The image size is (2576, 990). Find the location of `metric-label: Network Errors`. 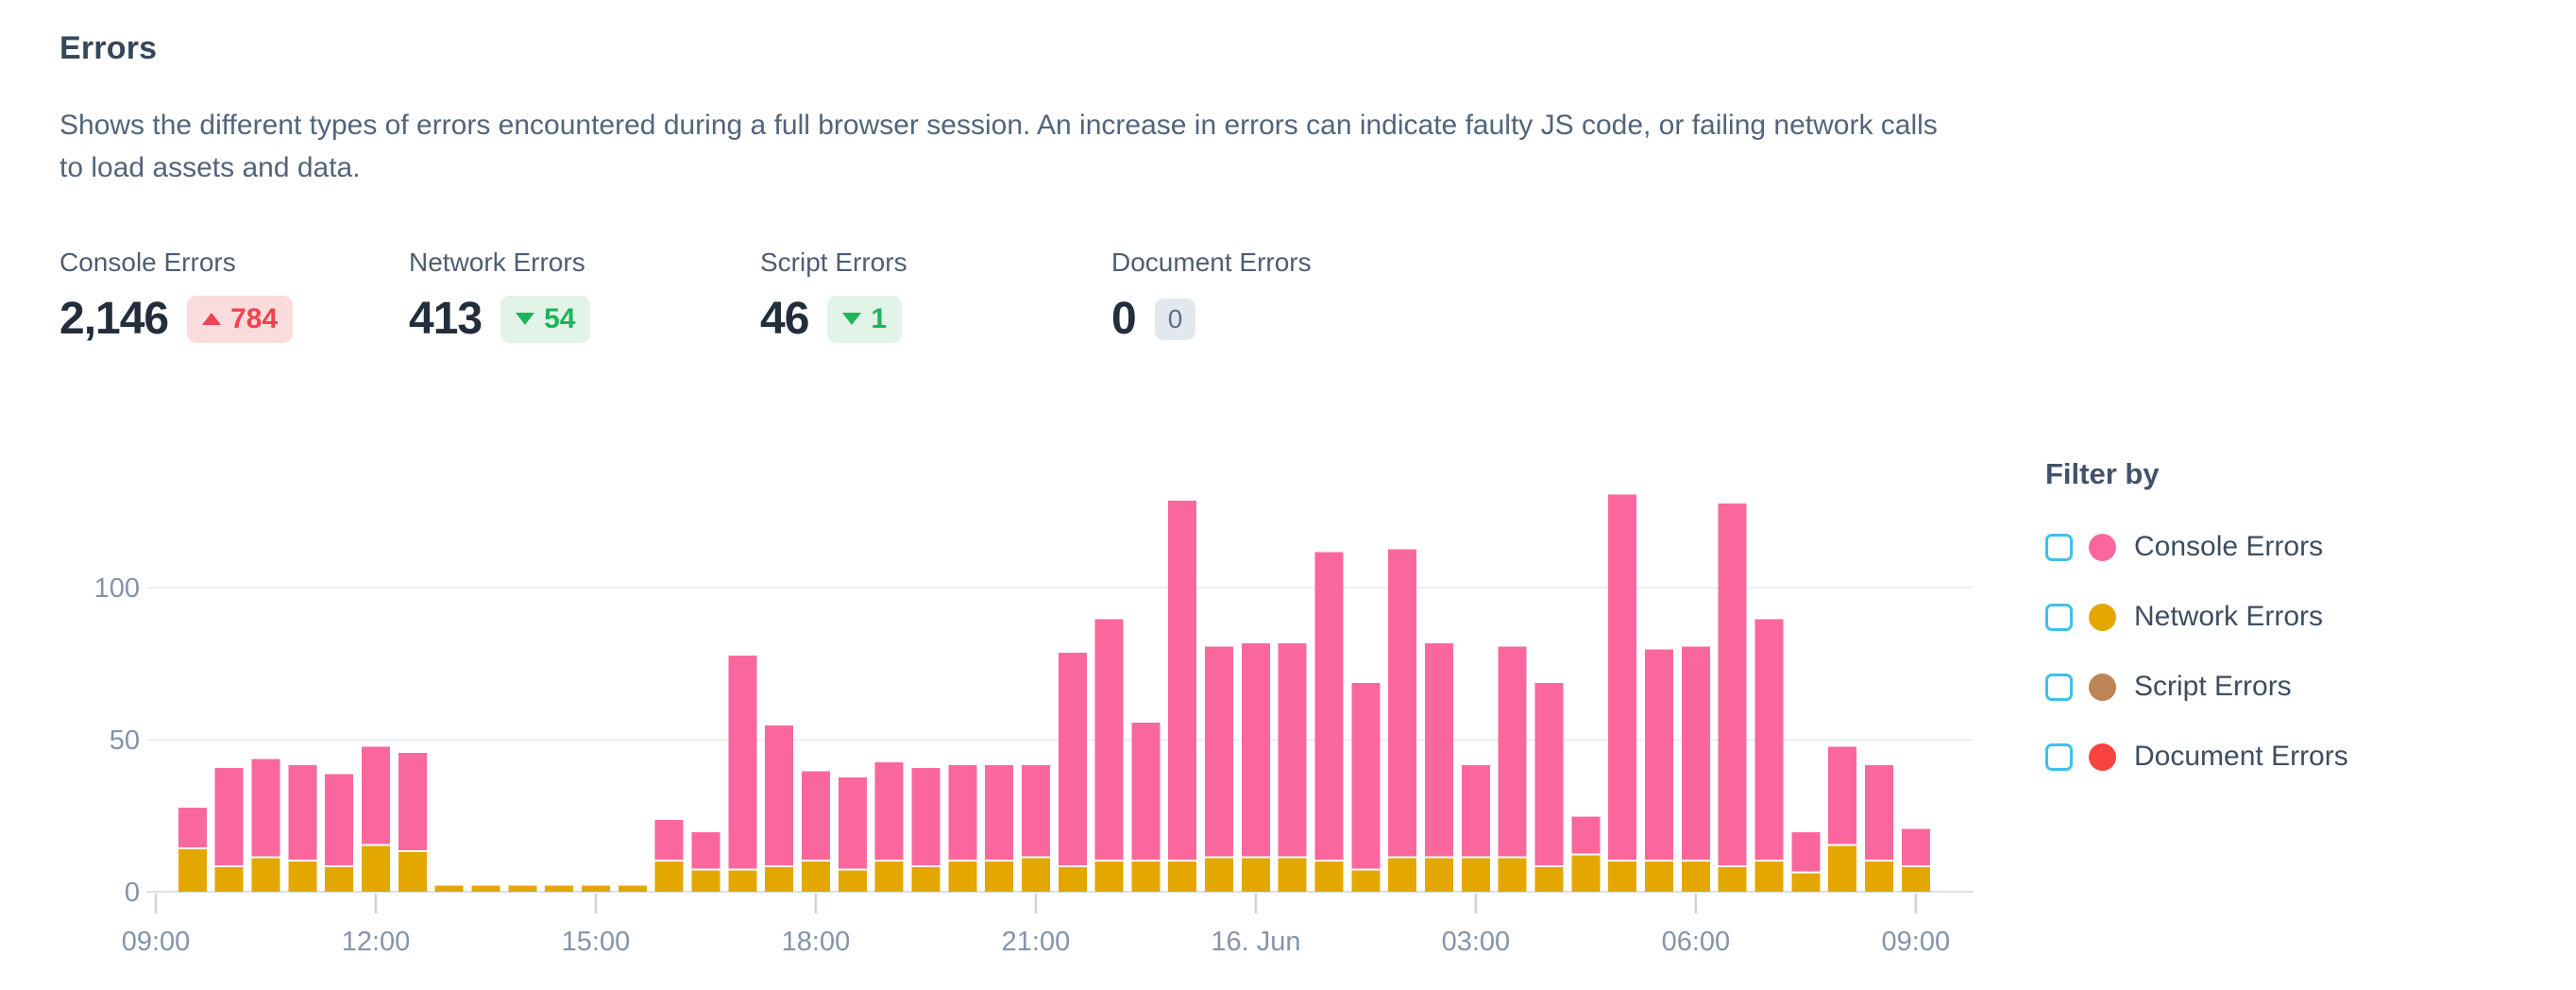

metric-label: Network Errors is located at coordinates (497, 262).